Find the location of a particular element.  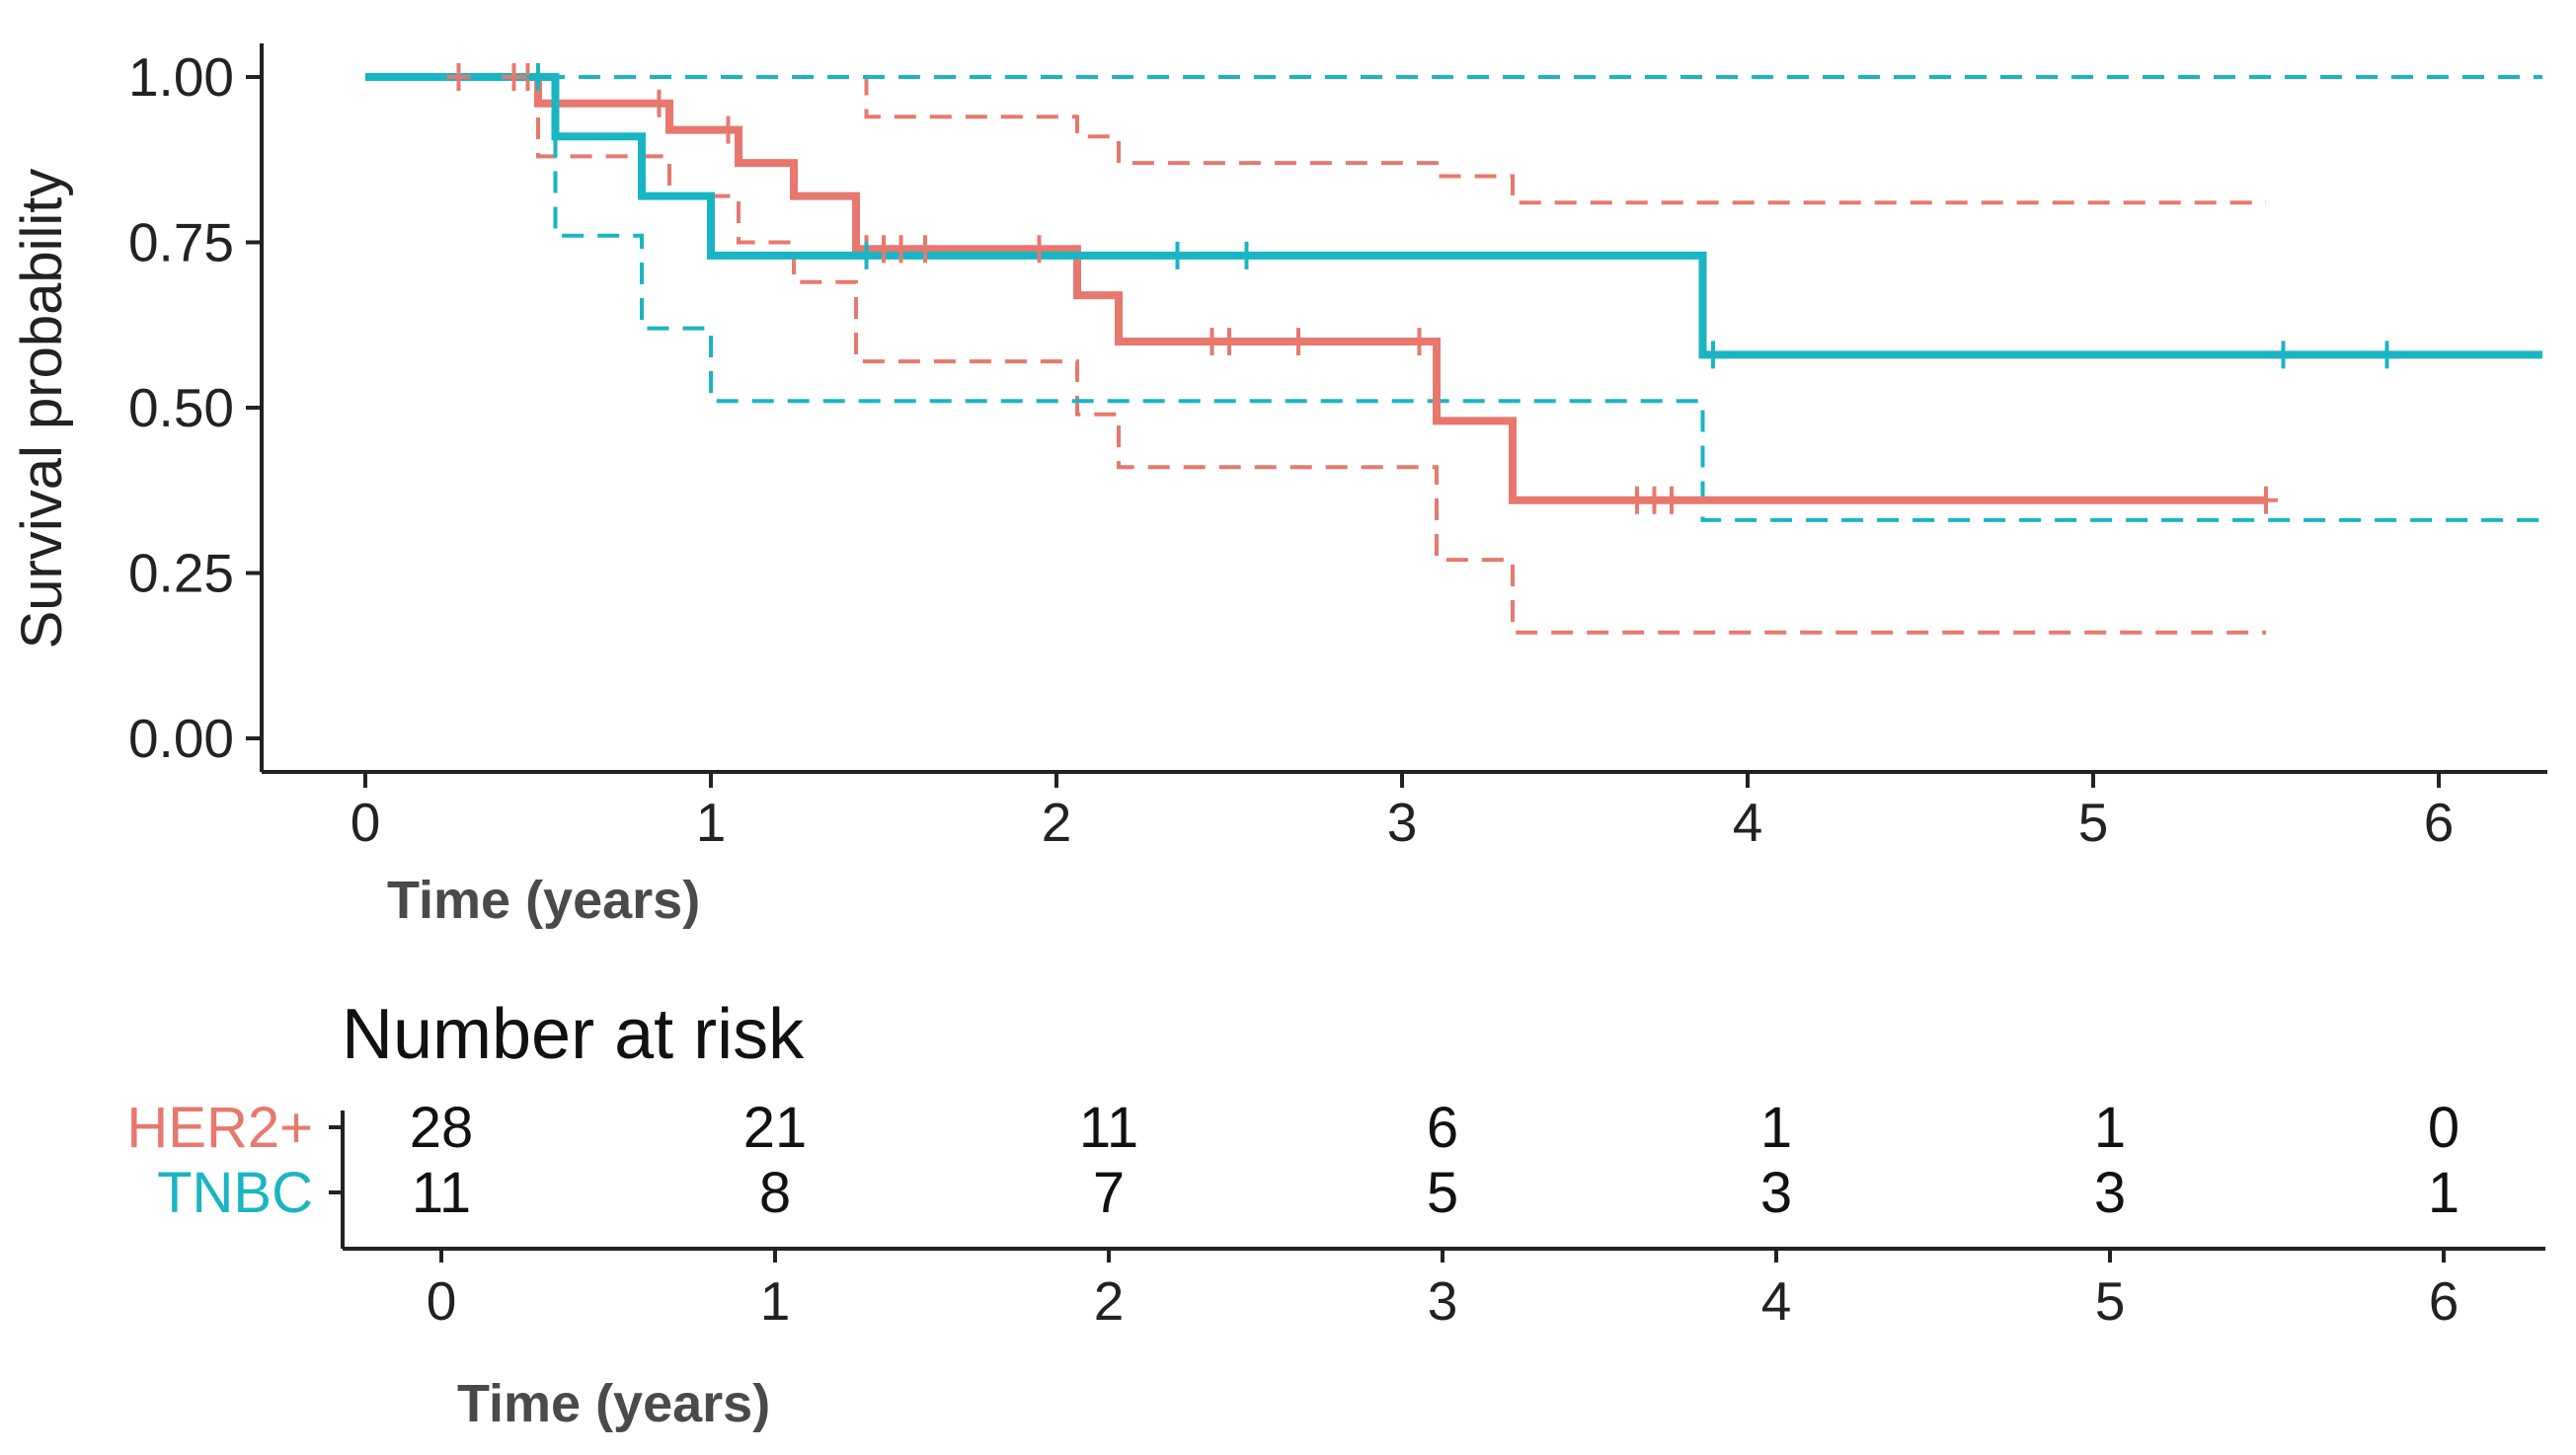

risk-count-tnbc: 5 is located at coordinates (1442, 1193).